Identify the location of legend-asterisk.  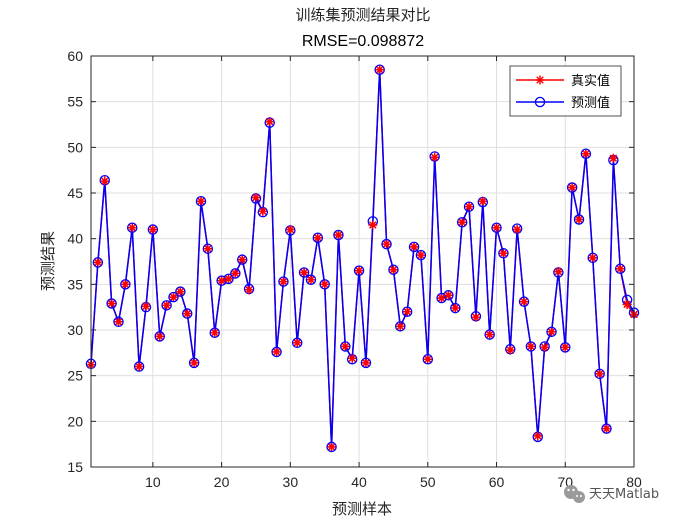
(540, 80).